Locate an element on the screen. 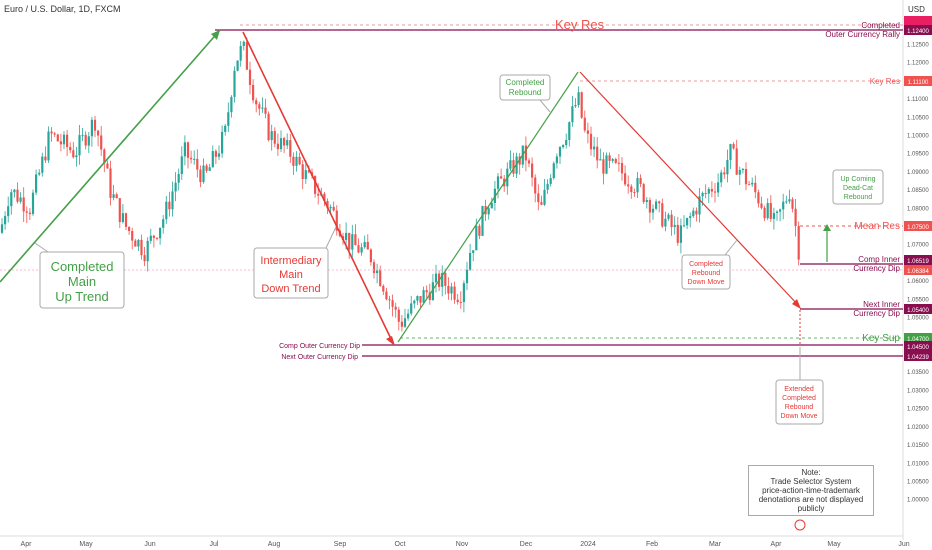 Image resolution: width=932 pixels, height=550 pixels. comp-inner-label: Comp Inner is located at coordinates (879, 259).